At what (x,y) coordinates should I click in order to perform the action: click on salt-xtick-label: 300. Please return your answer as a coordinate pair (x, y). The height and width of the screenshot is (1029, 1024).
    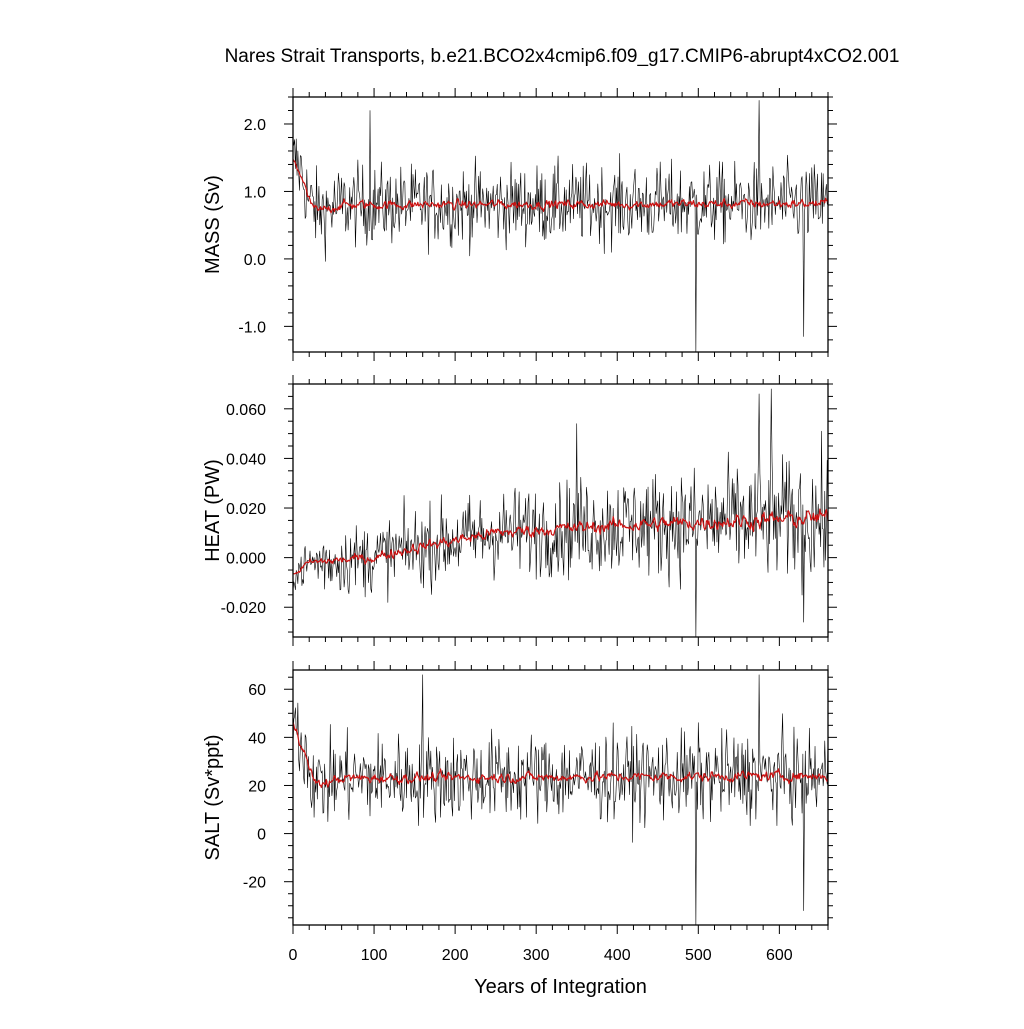
    Looking at the image, I should click on (536, 955).